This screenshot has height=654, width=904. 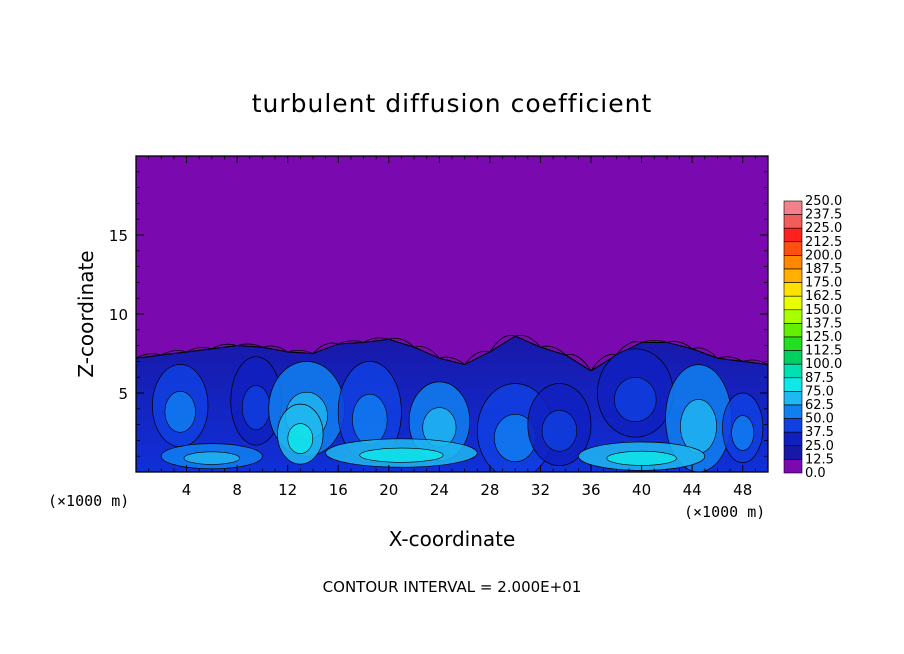 I want to click on colorbar-label: 37.5, so click(x=819, y=432).